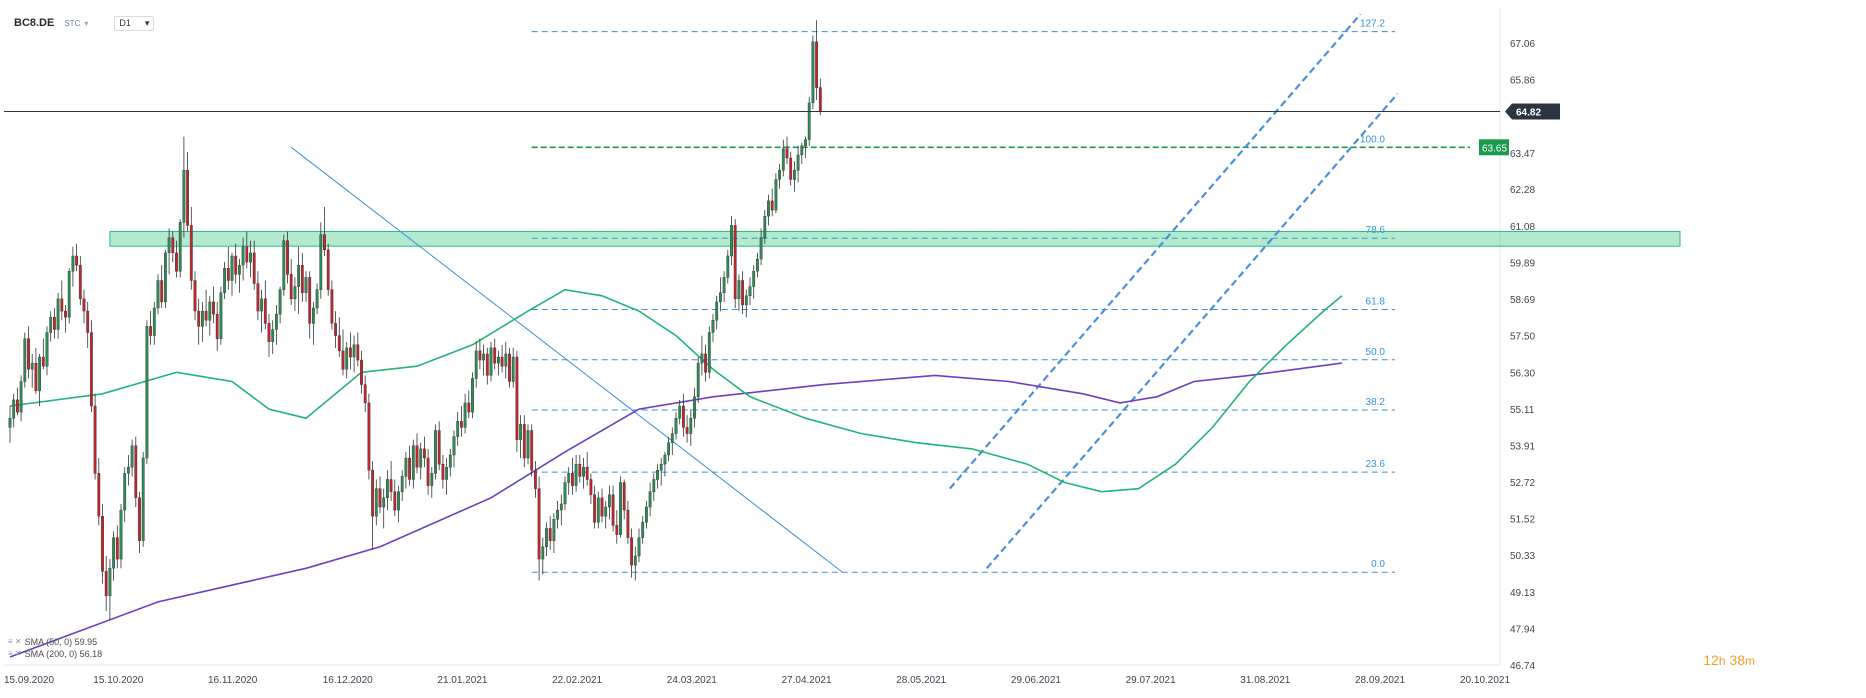 Image resolution: width=1866 pixels, height=698 pixels. I want to click on chevron-down-icon: ▾, so click(86, 23).